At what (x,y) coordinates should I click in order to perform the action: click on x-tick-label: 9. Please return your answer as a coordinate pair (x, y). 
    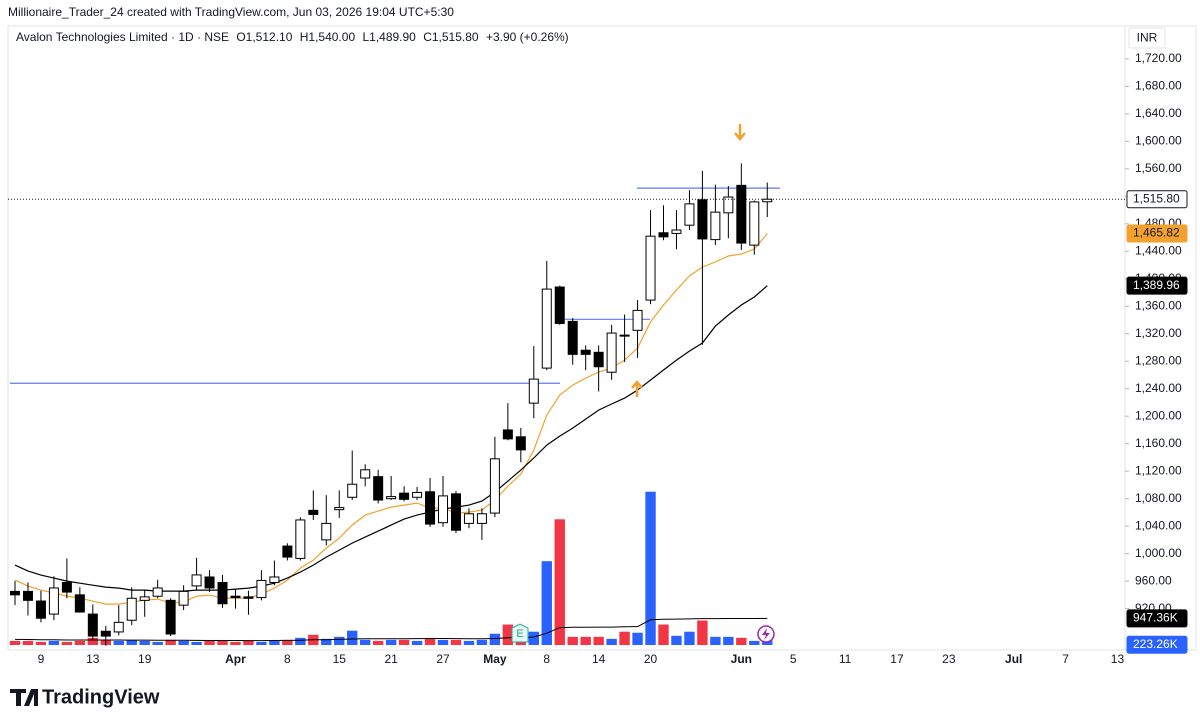
    Looking at the image, I should click on (41, 659).